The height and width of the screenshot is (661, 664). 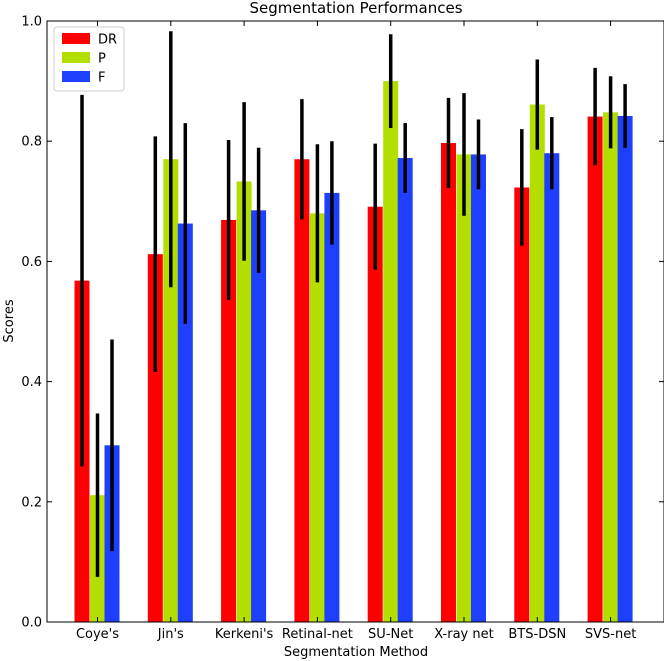 What do you see at coordinates (102, 59) in the screenshot?
I see `legend-label-p: P` at bounding box center [102, 59].